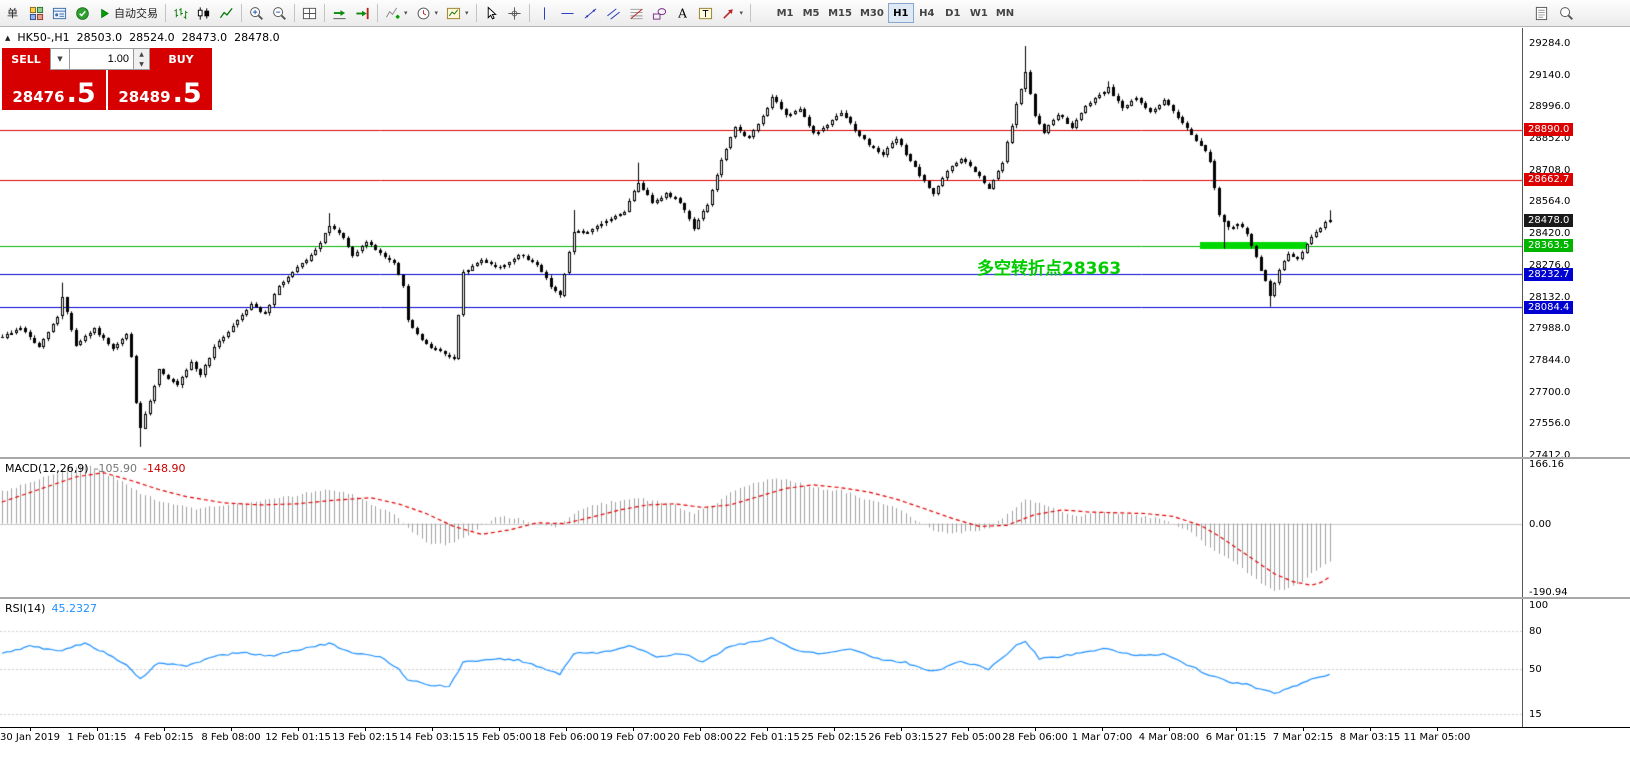 The width and height of the screenshot is (1630, 777). Describe the element at coordinates (457, 13) in the screenshot. I see `templates-button: ▾` at that location.